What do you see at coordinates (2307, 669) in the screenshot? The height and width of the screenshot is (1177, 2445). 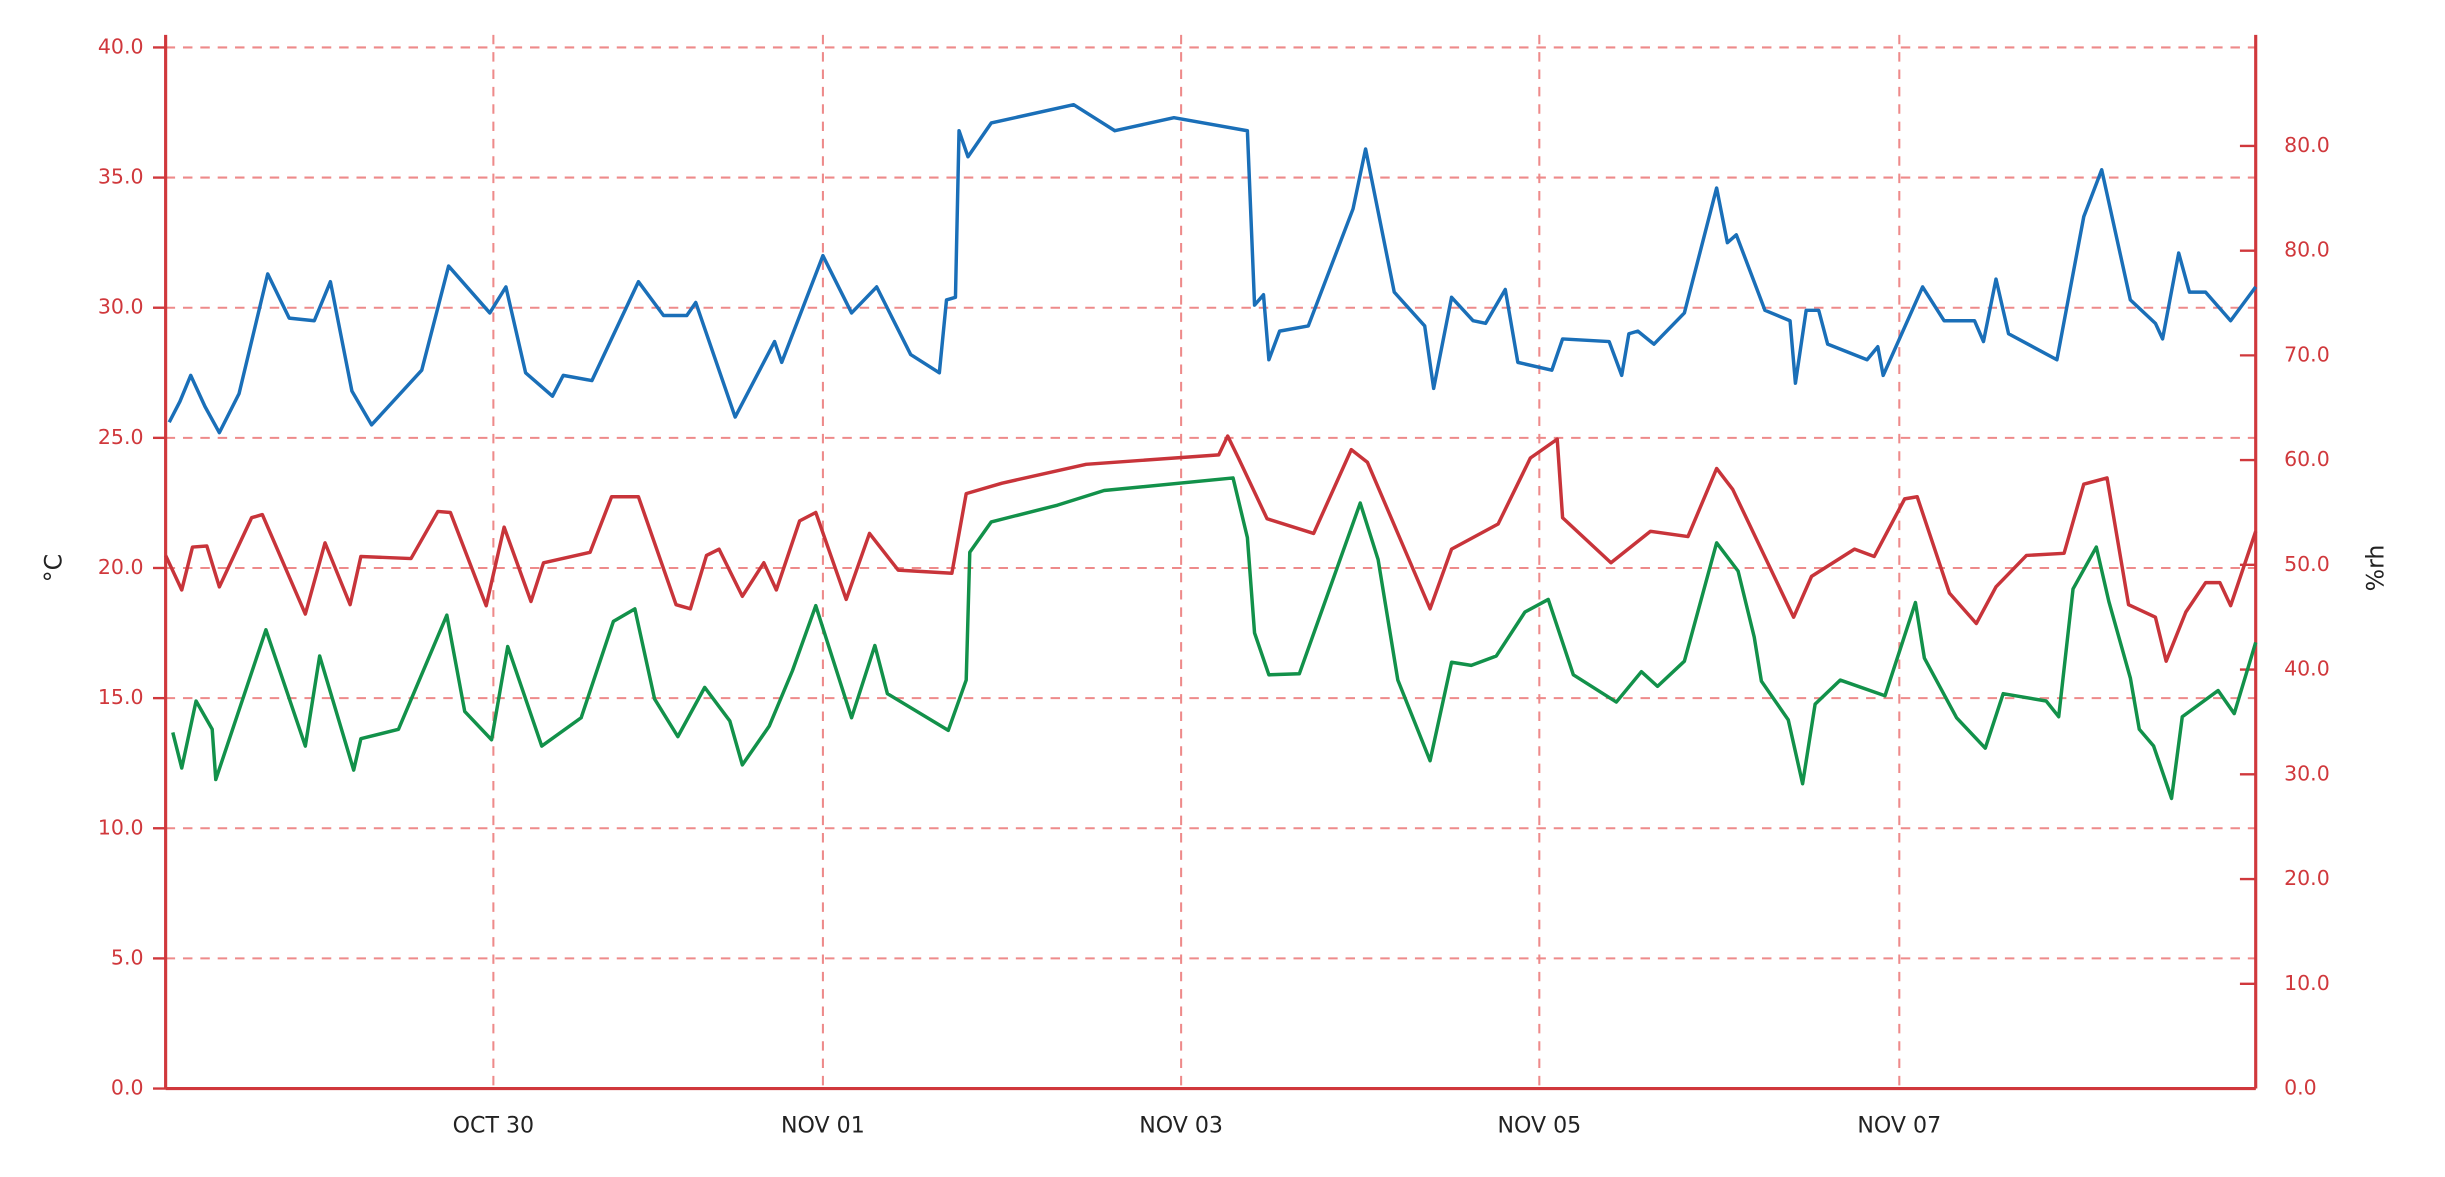 I see `y2-tick-label: 40.0` at bounding box center [2307, 669].